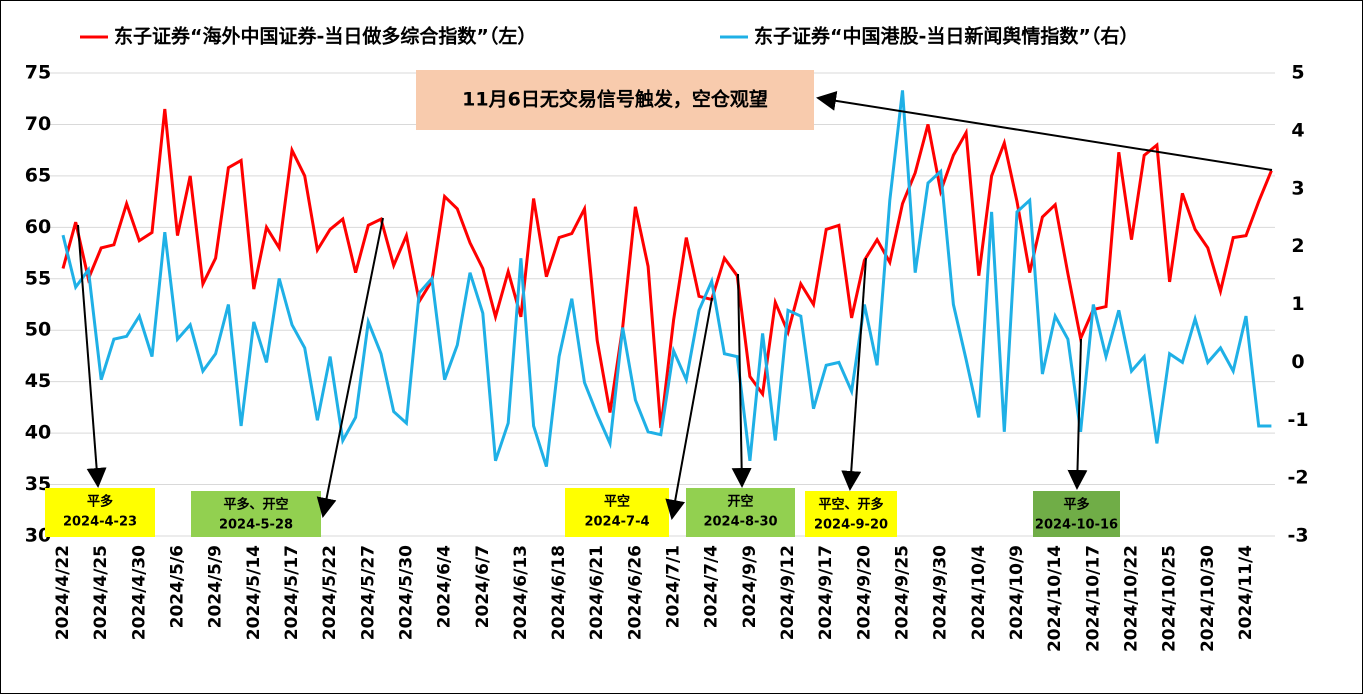 The image size is (1363, 694). I want to click on y2-tick-label: 4, so click(1297, 130).